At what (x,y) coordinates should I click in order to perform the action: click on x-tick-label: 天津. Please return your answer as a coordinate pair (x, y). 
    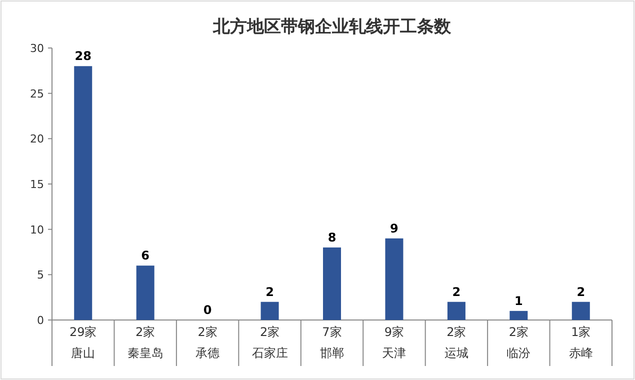
    Looking at the image, I should click on (394, 353).